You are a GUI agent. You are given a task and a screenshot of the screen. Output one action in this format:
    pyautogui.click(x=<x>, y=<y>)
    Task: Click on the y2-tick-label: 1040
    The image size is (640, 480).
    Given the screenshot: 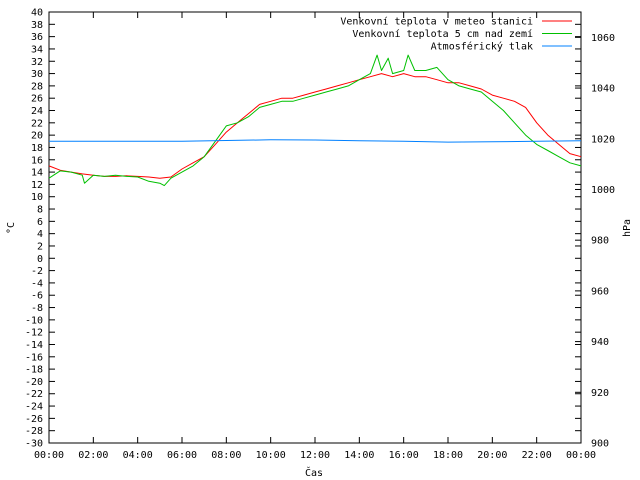 What is the action you would take?
    pyautogui.click(x=603, y=89)
    